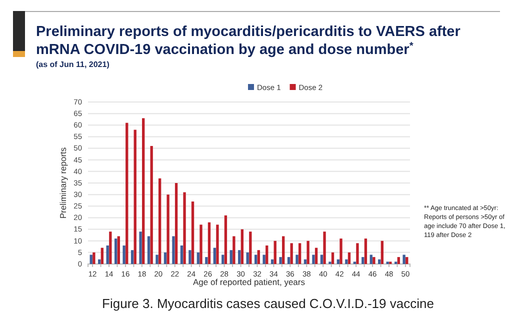  Describe the element at coordinates (268, 303) in the screenshot. I see `caption: Figure 3. Myocarditis cases caused C.O.V.I.D.-19 vaccine` at that location.